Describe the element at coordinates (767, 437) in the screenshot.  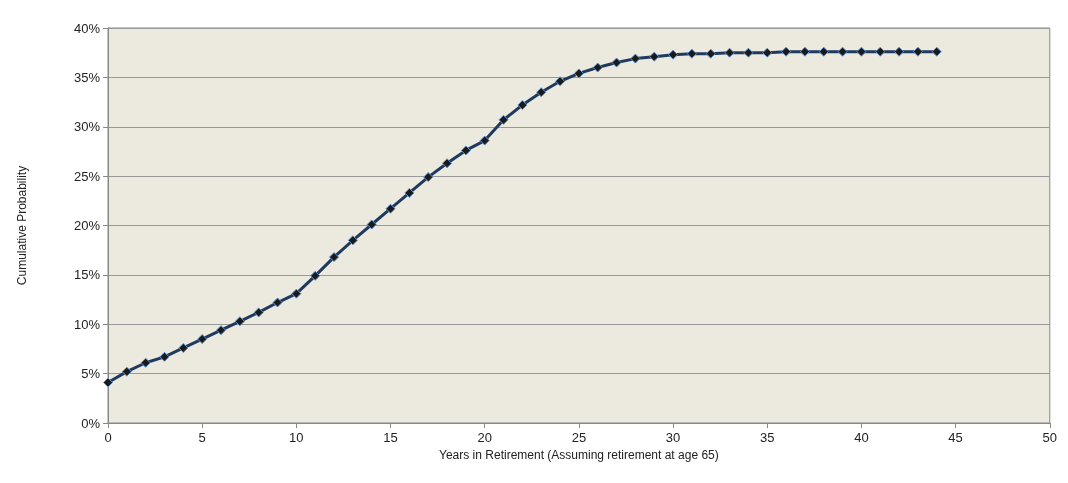
I see `x-tick-label: 35` at that location.